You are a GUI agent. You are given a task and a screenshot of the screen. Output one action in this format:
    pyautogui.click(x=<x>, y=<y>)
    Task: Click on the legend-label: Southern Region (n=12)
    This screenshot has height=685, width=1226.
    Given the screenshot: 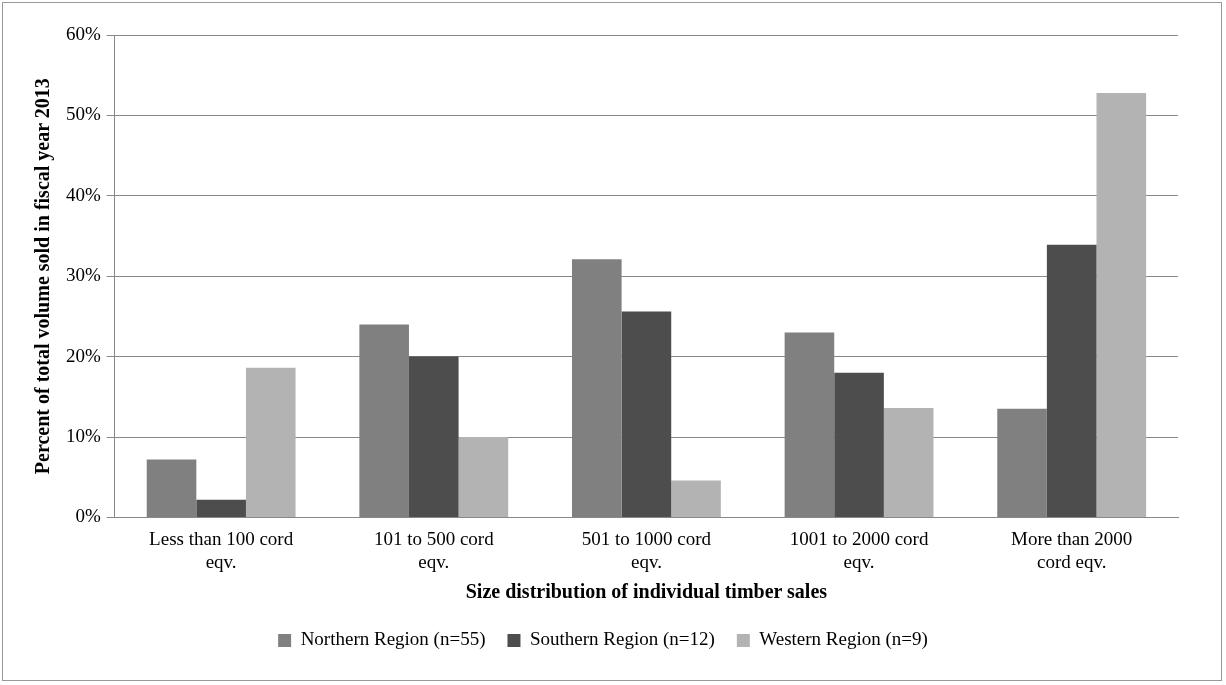 What is the action you would take?
    pyautogui.click(x=622, y=639)
    